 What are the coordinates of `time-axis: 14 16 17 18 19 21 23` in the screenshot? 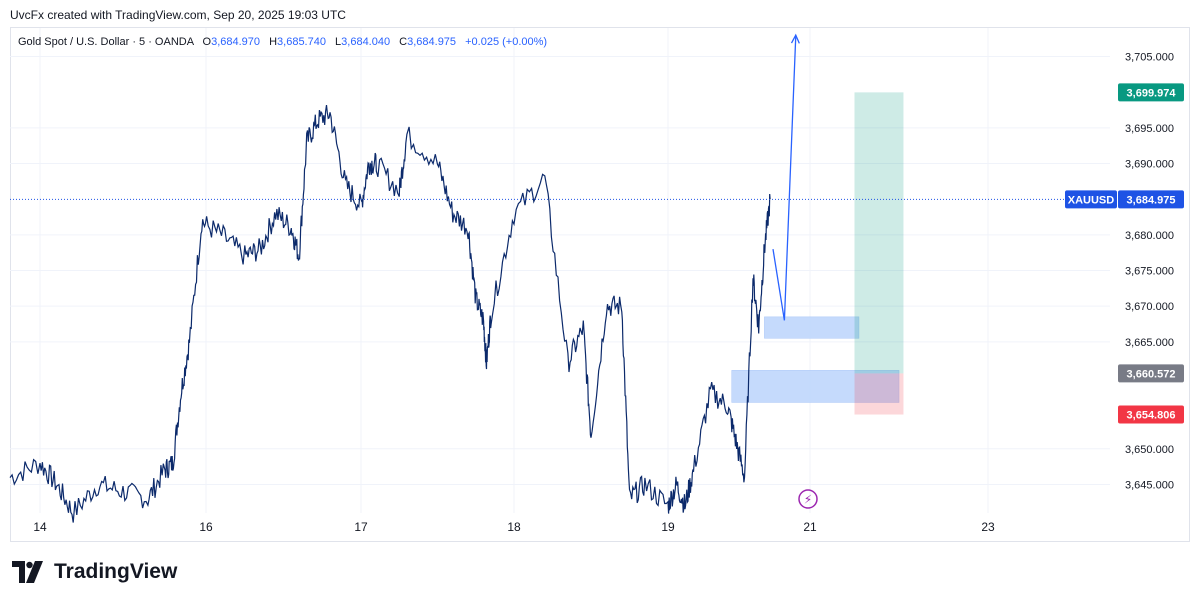 It's located at (514, 527).